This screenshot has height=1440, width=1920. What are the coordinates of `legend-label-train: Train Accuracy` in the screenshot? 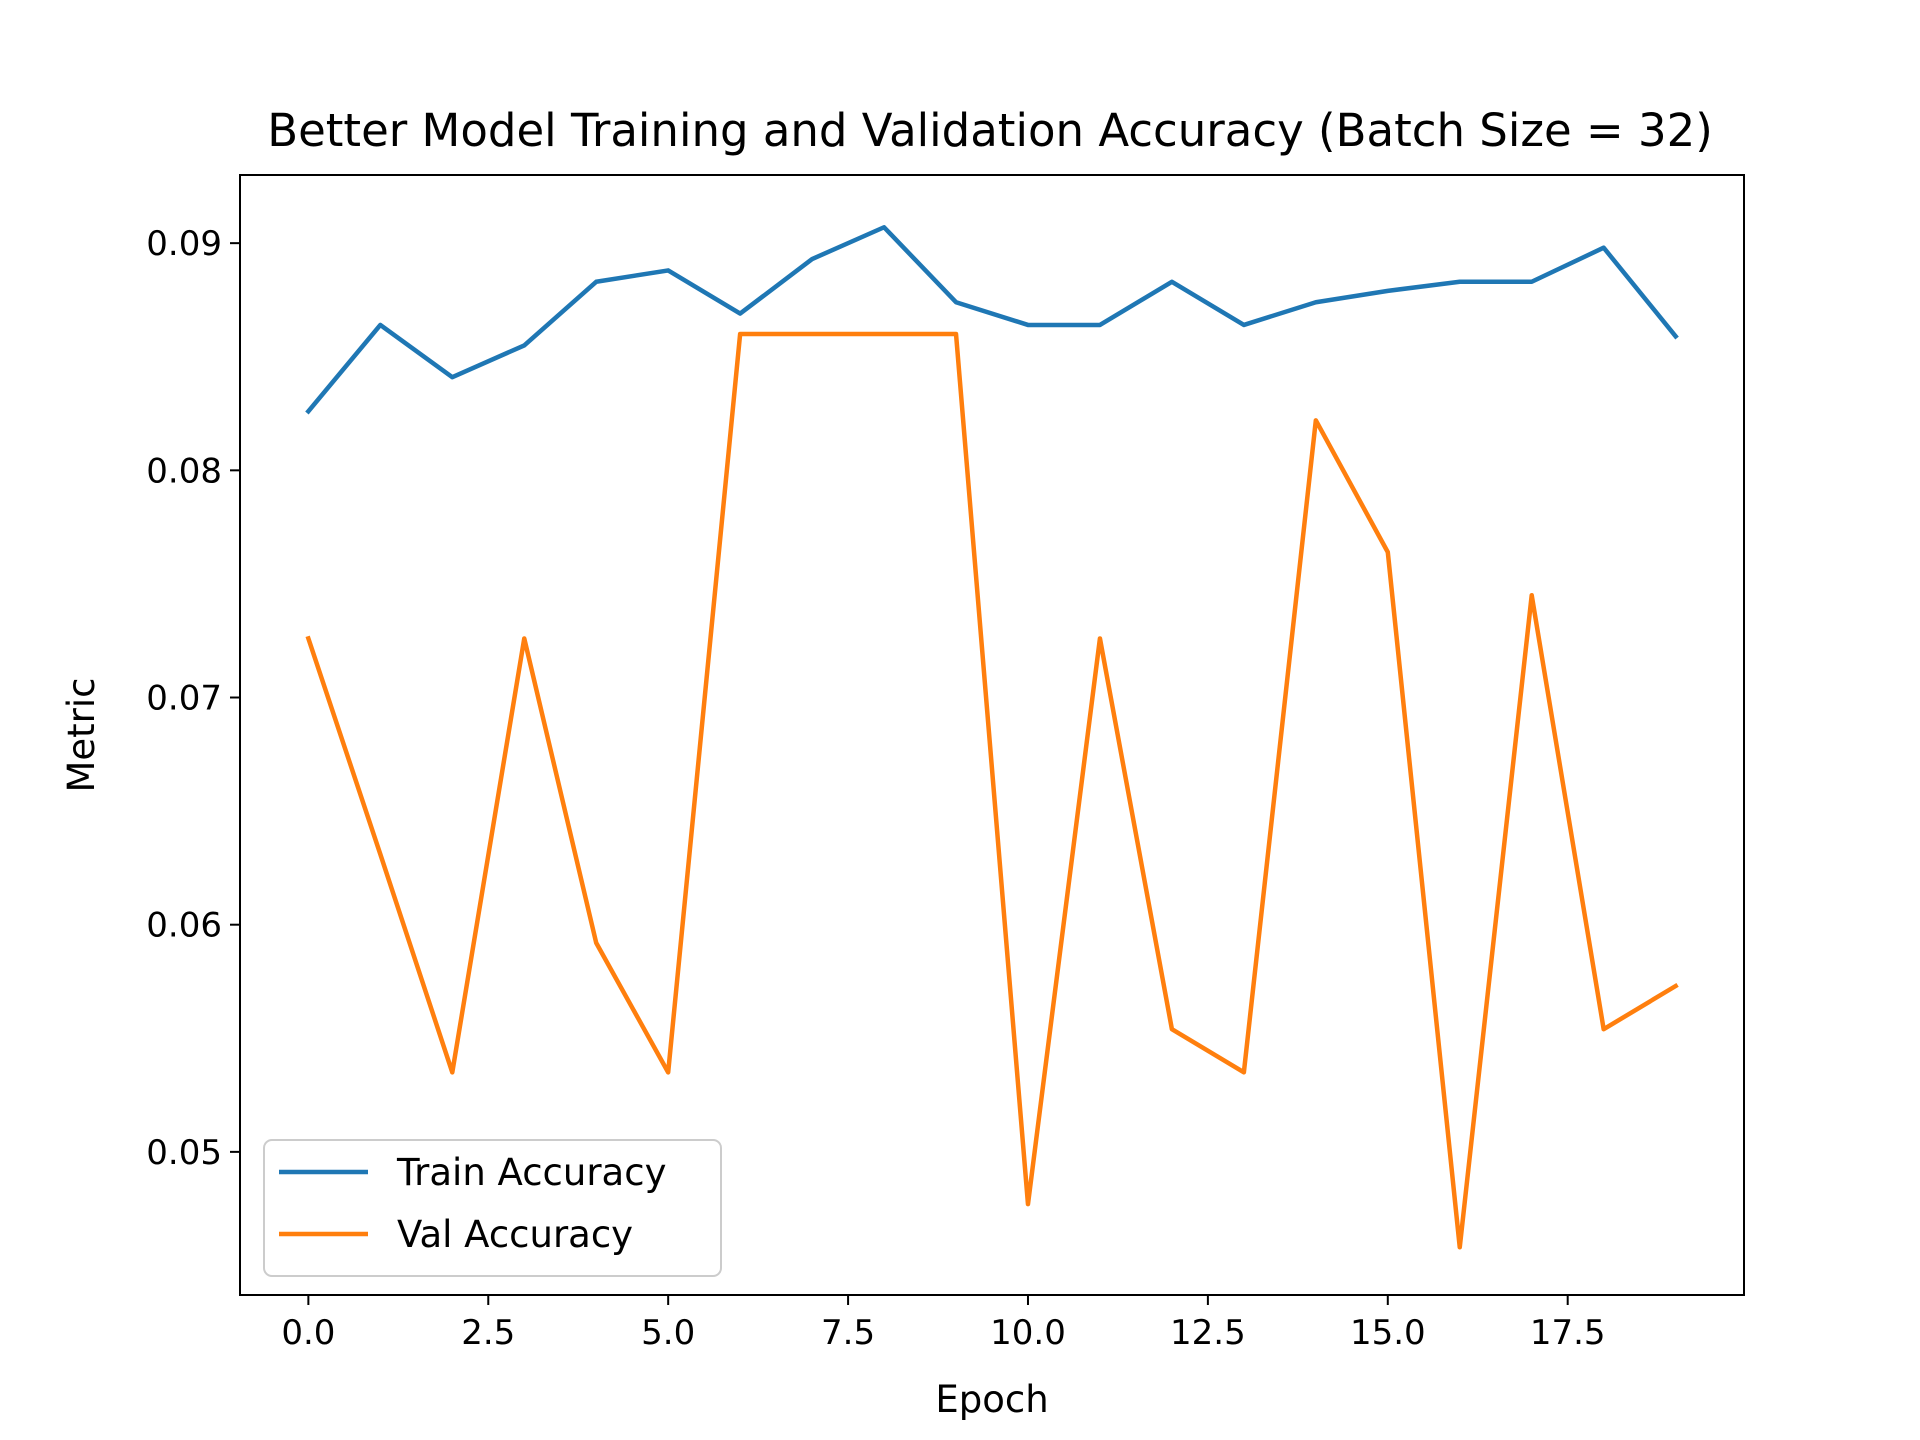 It's located at (531, 1172).